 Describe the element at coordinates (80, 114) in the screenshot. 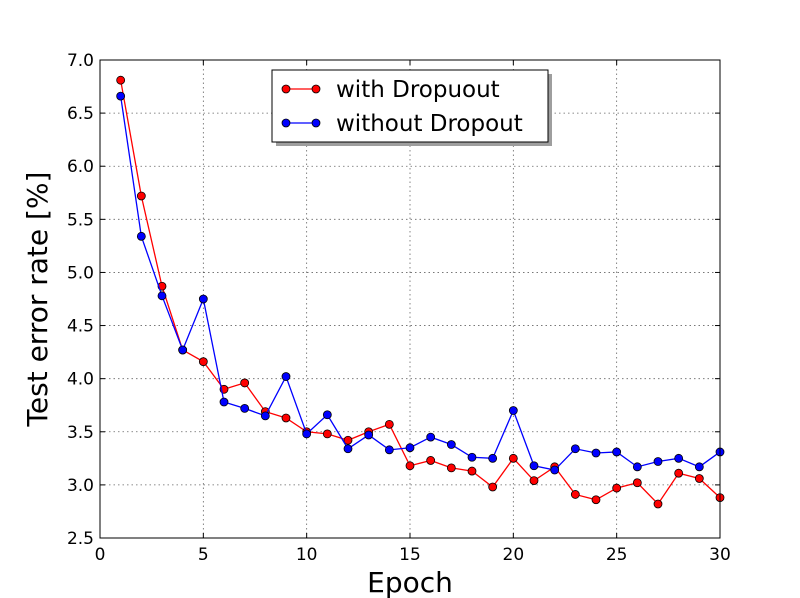

I see `y-tick-label: 6.5` at that location.